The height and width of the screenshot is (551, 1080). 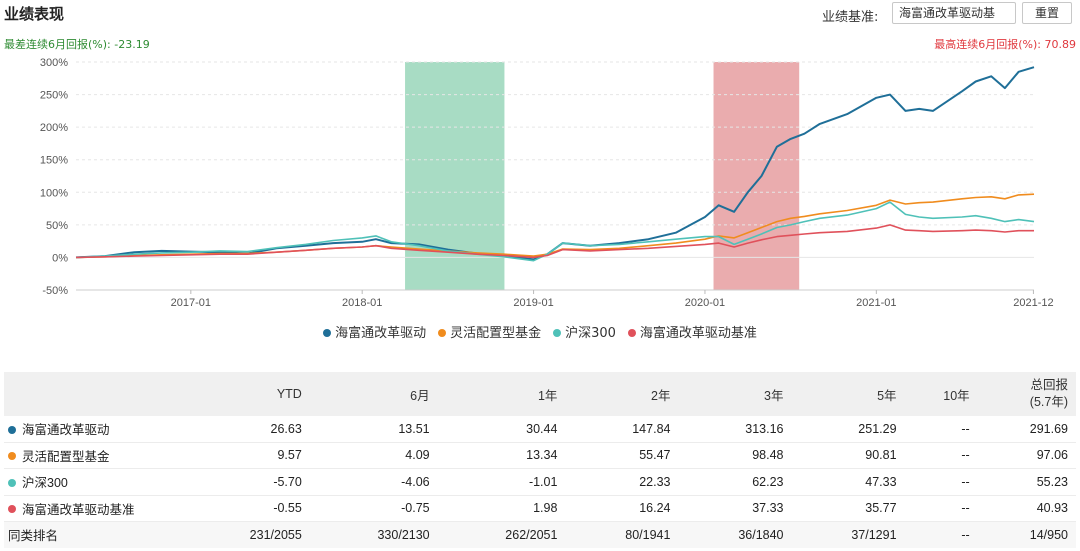 What do you see at coordinates (246, 429) in the screenshot?
I see `table-cell: 26.63` at bounding box center [246, 429].